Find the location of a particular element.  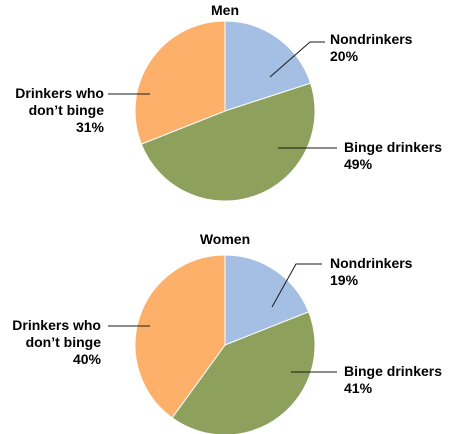

slice-value-label: 49% is located at coordinates (358, 164).